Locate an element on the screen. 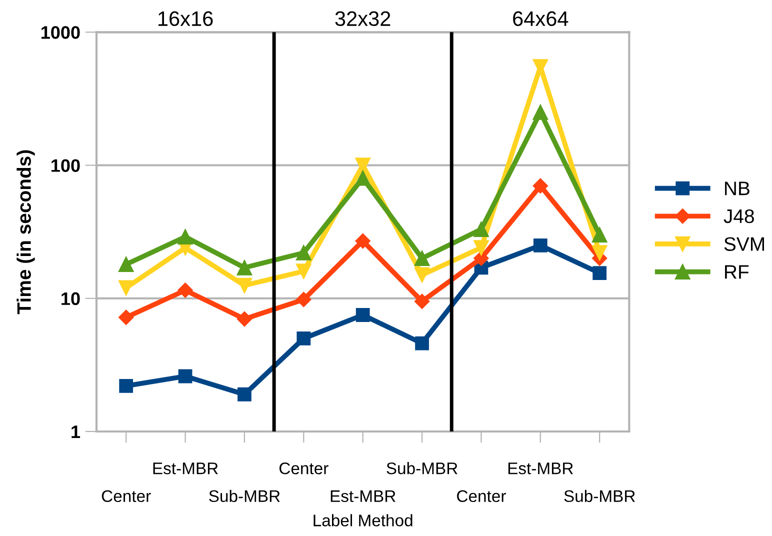 This screenshot has height=536, width=772. legend-label: SVM is located at coordinates (744, 244).